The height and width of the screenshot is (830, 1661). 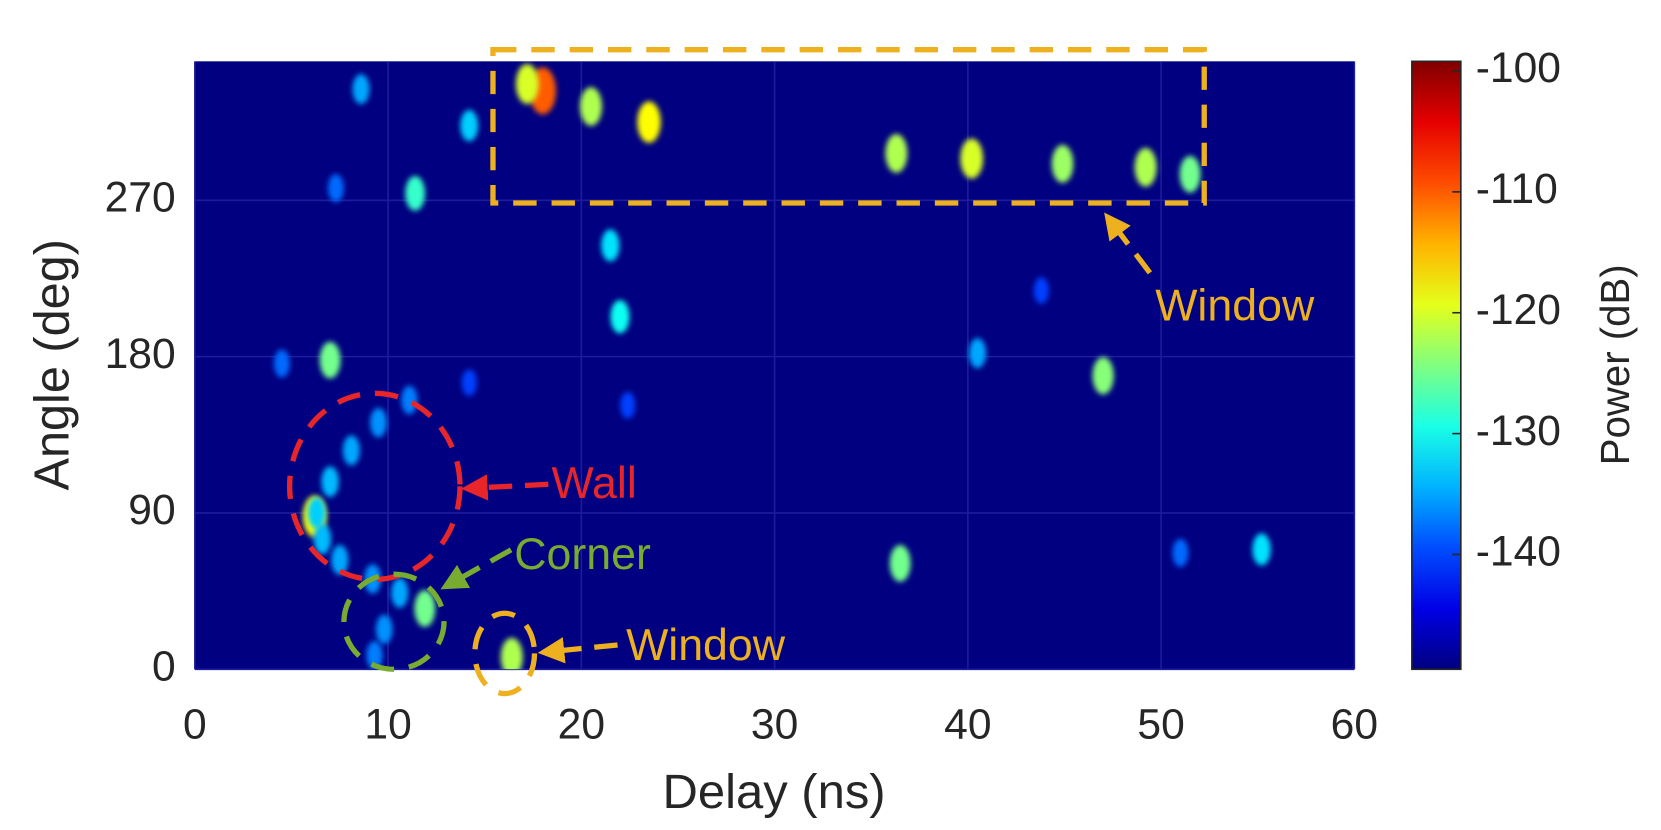 What do you see at coordinates (967, 724) in the screenshot?
I see `x-tick-label: 40` at bounding box center [967, 724].